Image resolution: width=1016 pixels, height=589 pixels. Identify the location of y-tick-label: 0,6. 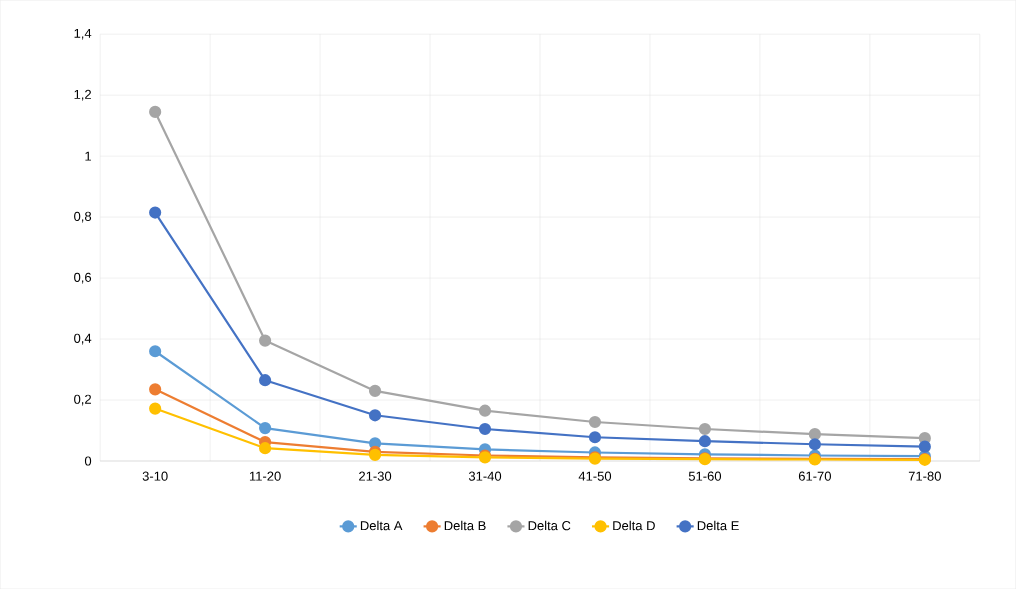
(83, 278).